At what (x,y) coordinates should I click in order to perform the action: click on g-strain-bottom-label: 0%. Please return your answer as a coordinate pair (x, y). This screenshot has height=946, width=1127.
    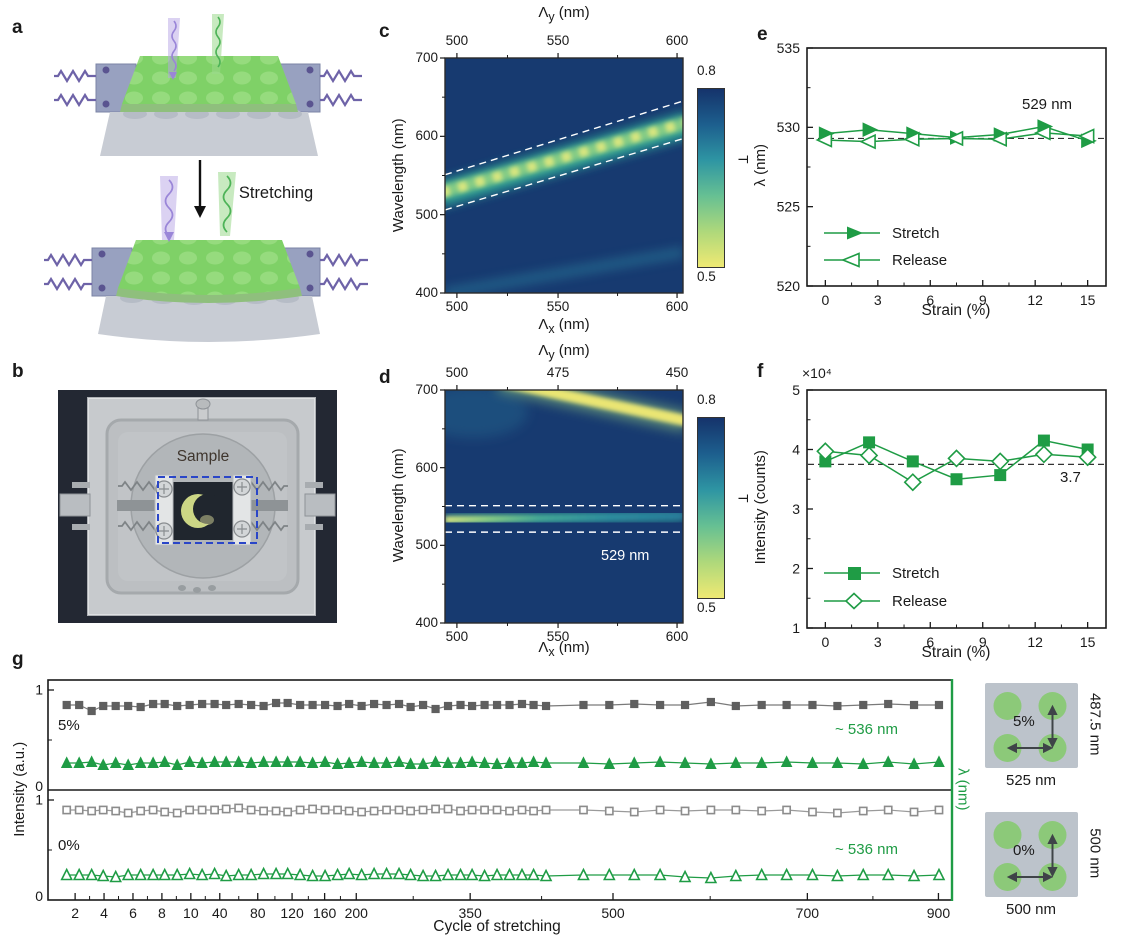
    Looking at the image, I should click on (69, 845).